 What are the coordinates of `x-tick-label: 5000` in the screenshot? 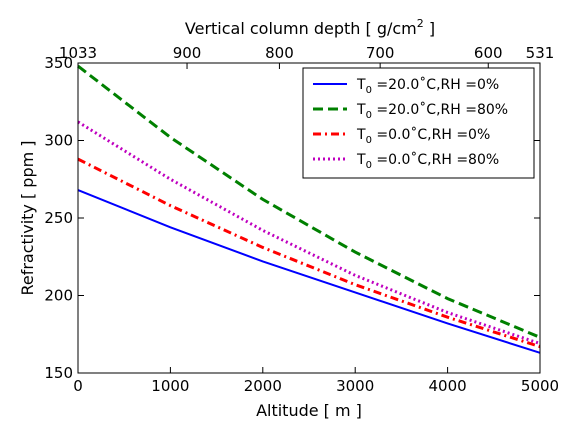 It's located at (540, 386).